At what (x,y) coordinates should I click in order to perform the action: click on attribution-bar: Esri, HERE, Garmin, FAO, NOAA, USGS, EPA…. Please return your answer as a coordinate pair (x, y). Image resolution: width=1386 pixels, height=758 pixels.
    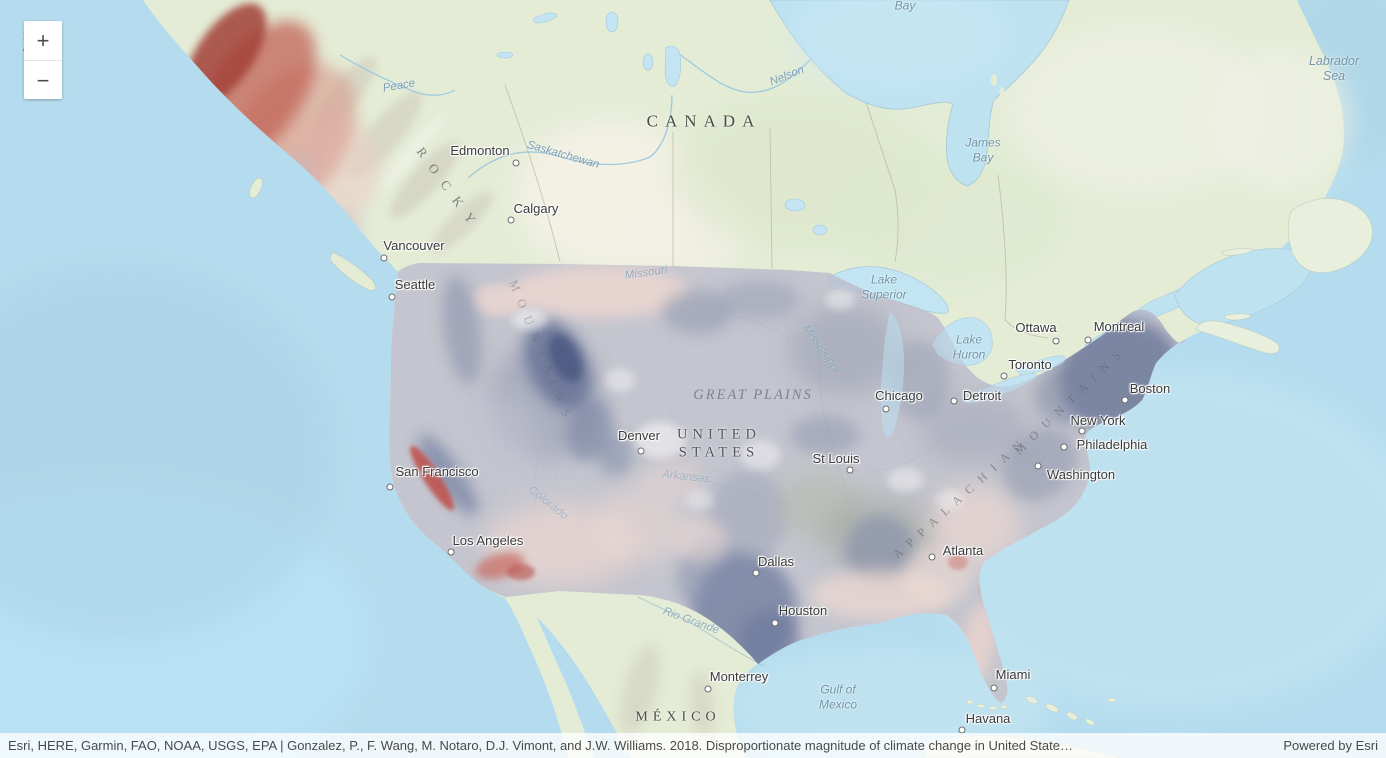
    Looking at the image, I should click on (693, 745).